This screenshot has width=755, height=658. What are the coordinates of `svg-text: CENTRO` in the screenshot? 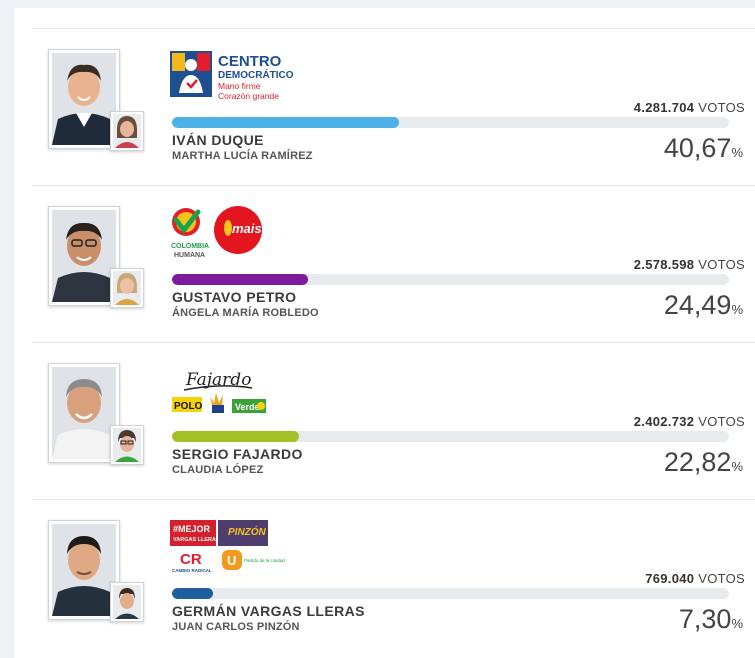 It's located at (250, 61).